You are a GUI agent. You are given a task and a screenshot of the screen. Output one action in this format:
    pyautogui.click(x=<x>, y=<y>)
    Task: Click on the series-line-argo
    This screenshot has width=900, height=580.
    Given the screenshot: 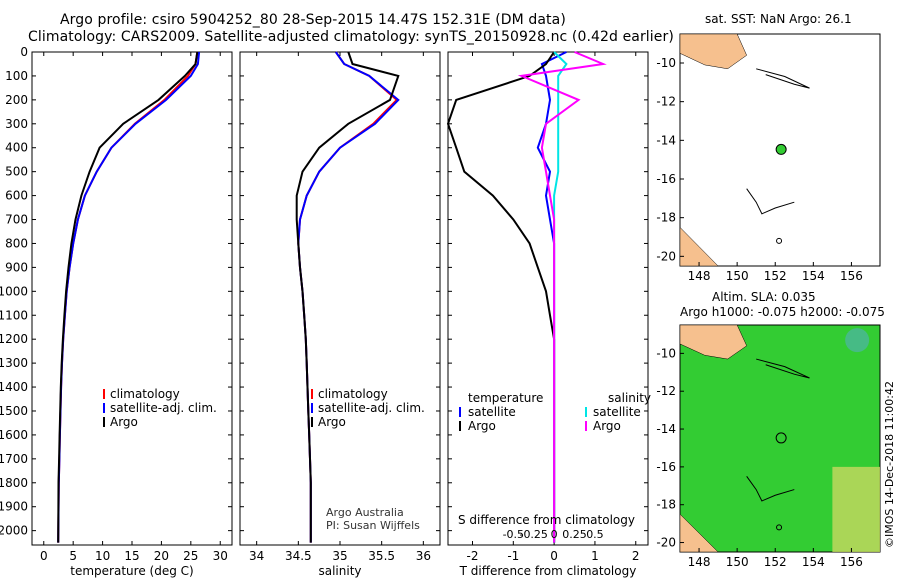 What is the action you would take?
    pyautogui.click(x=347, y=297)
    